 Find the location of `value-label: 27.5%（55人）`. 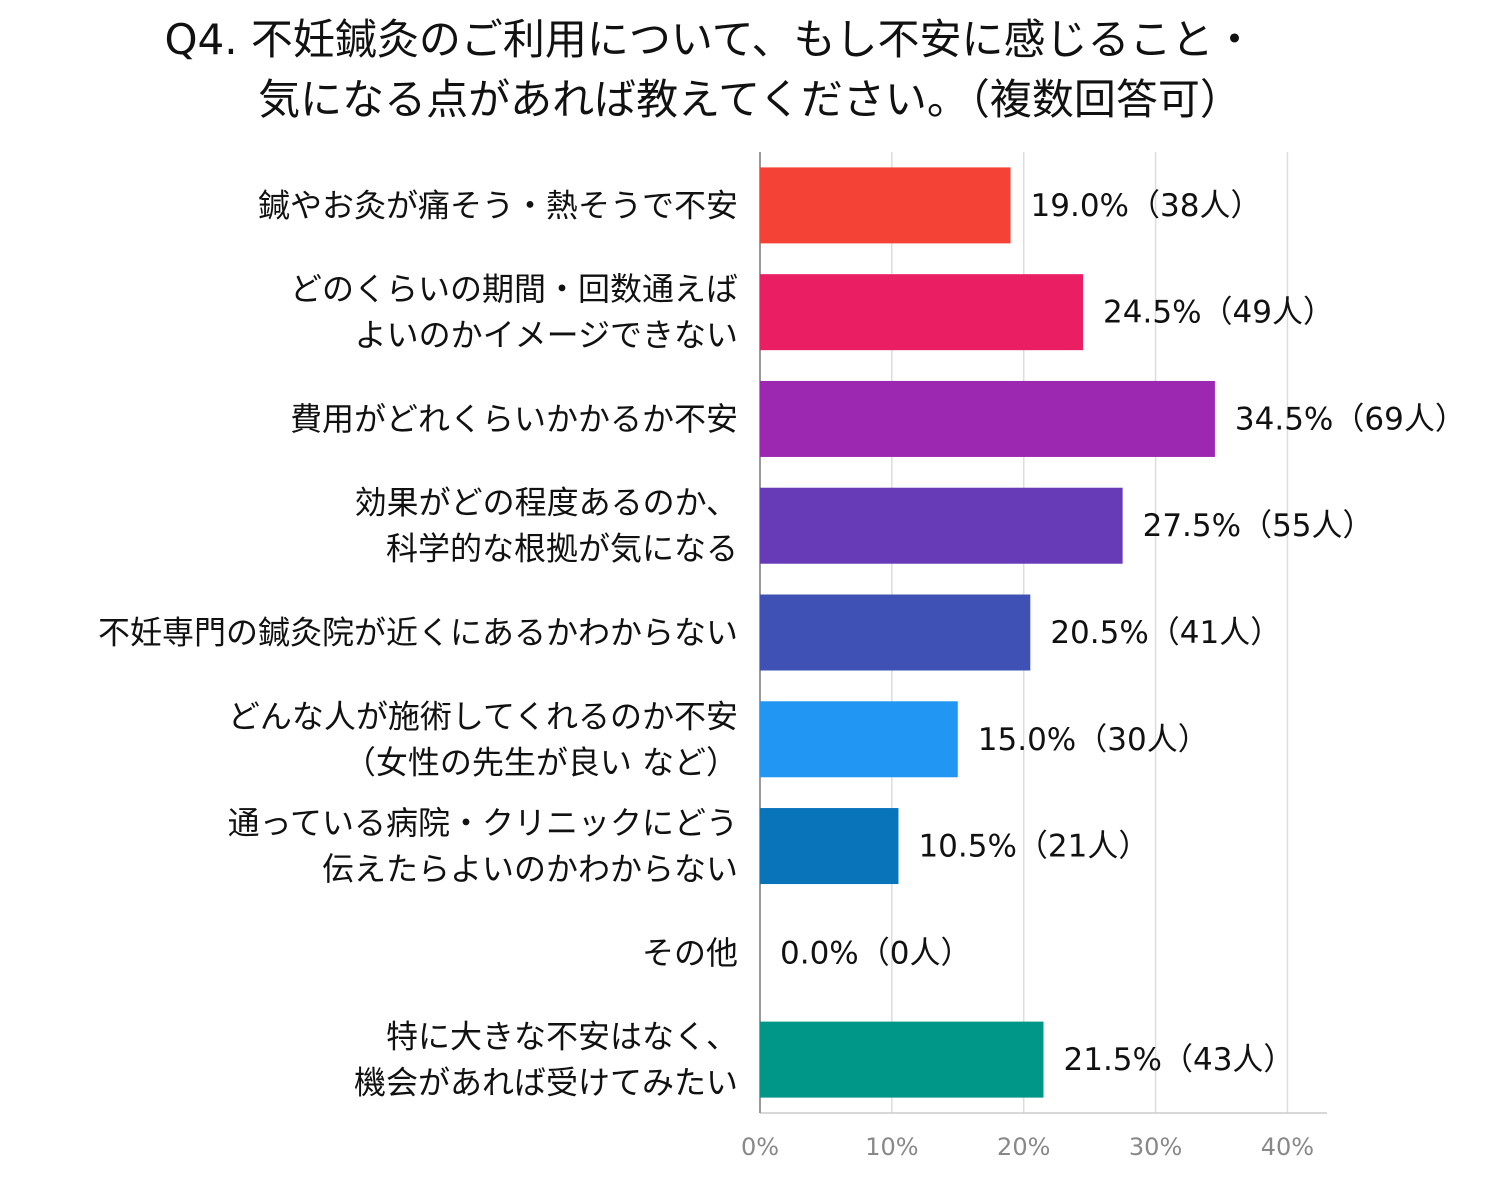

value-label: 27.5%（55人） is located at coordinates (1258, 526).